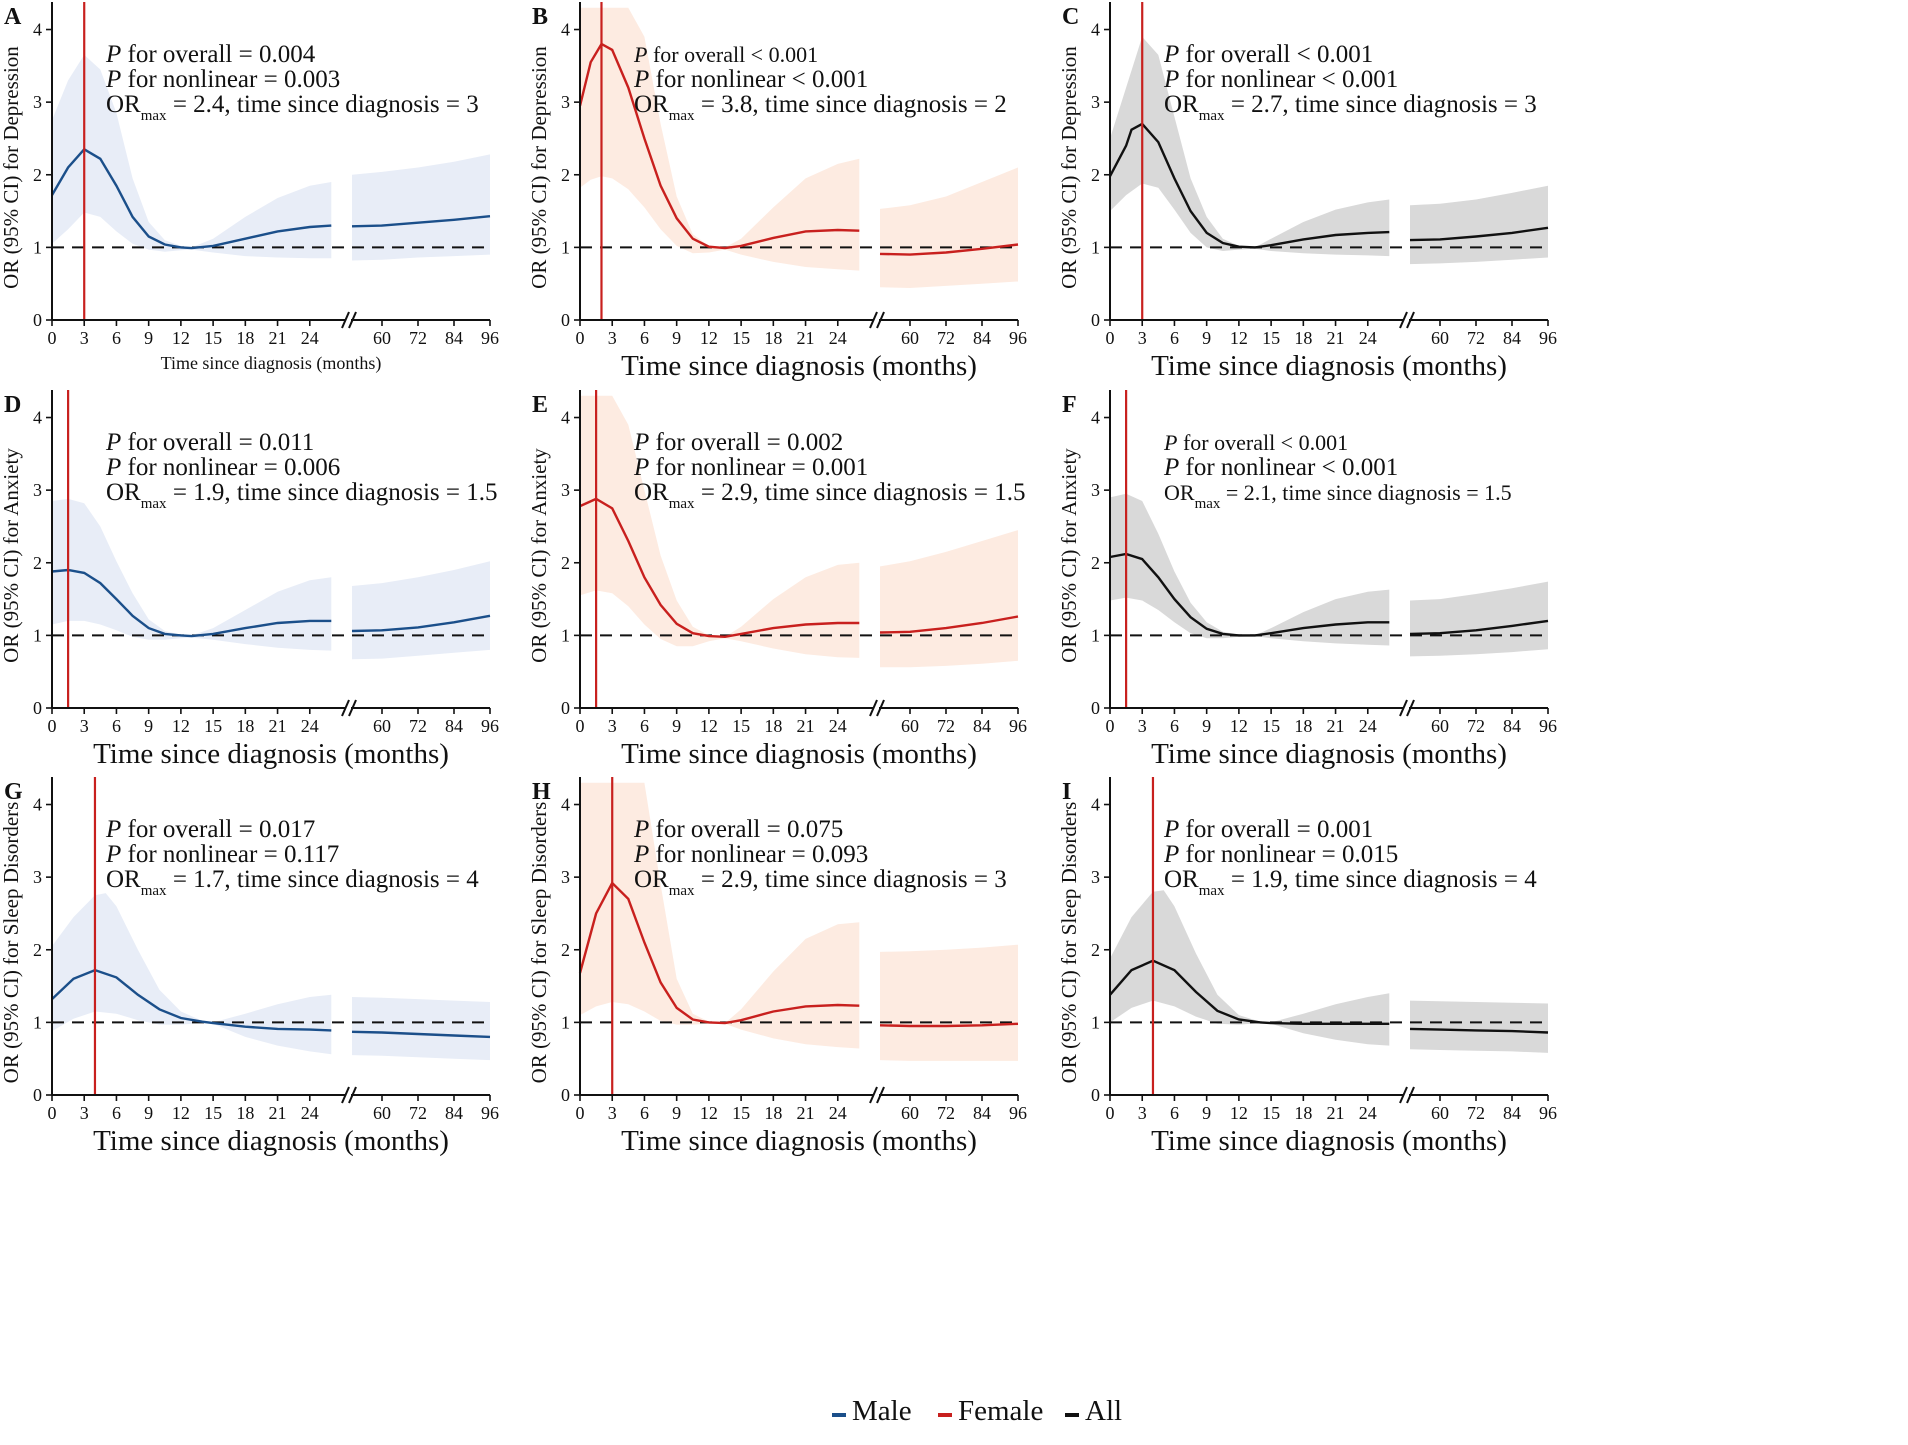 This screenshot has width=1908, height=1445. Describe the element at coordinates (1095, 30) in the screenshot. I see `y-tick-label: 4` at that location.